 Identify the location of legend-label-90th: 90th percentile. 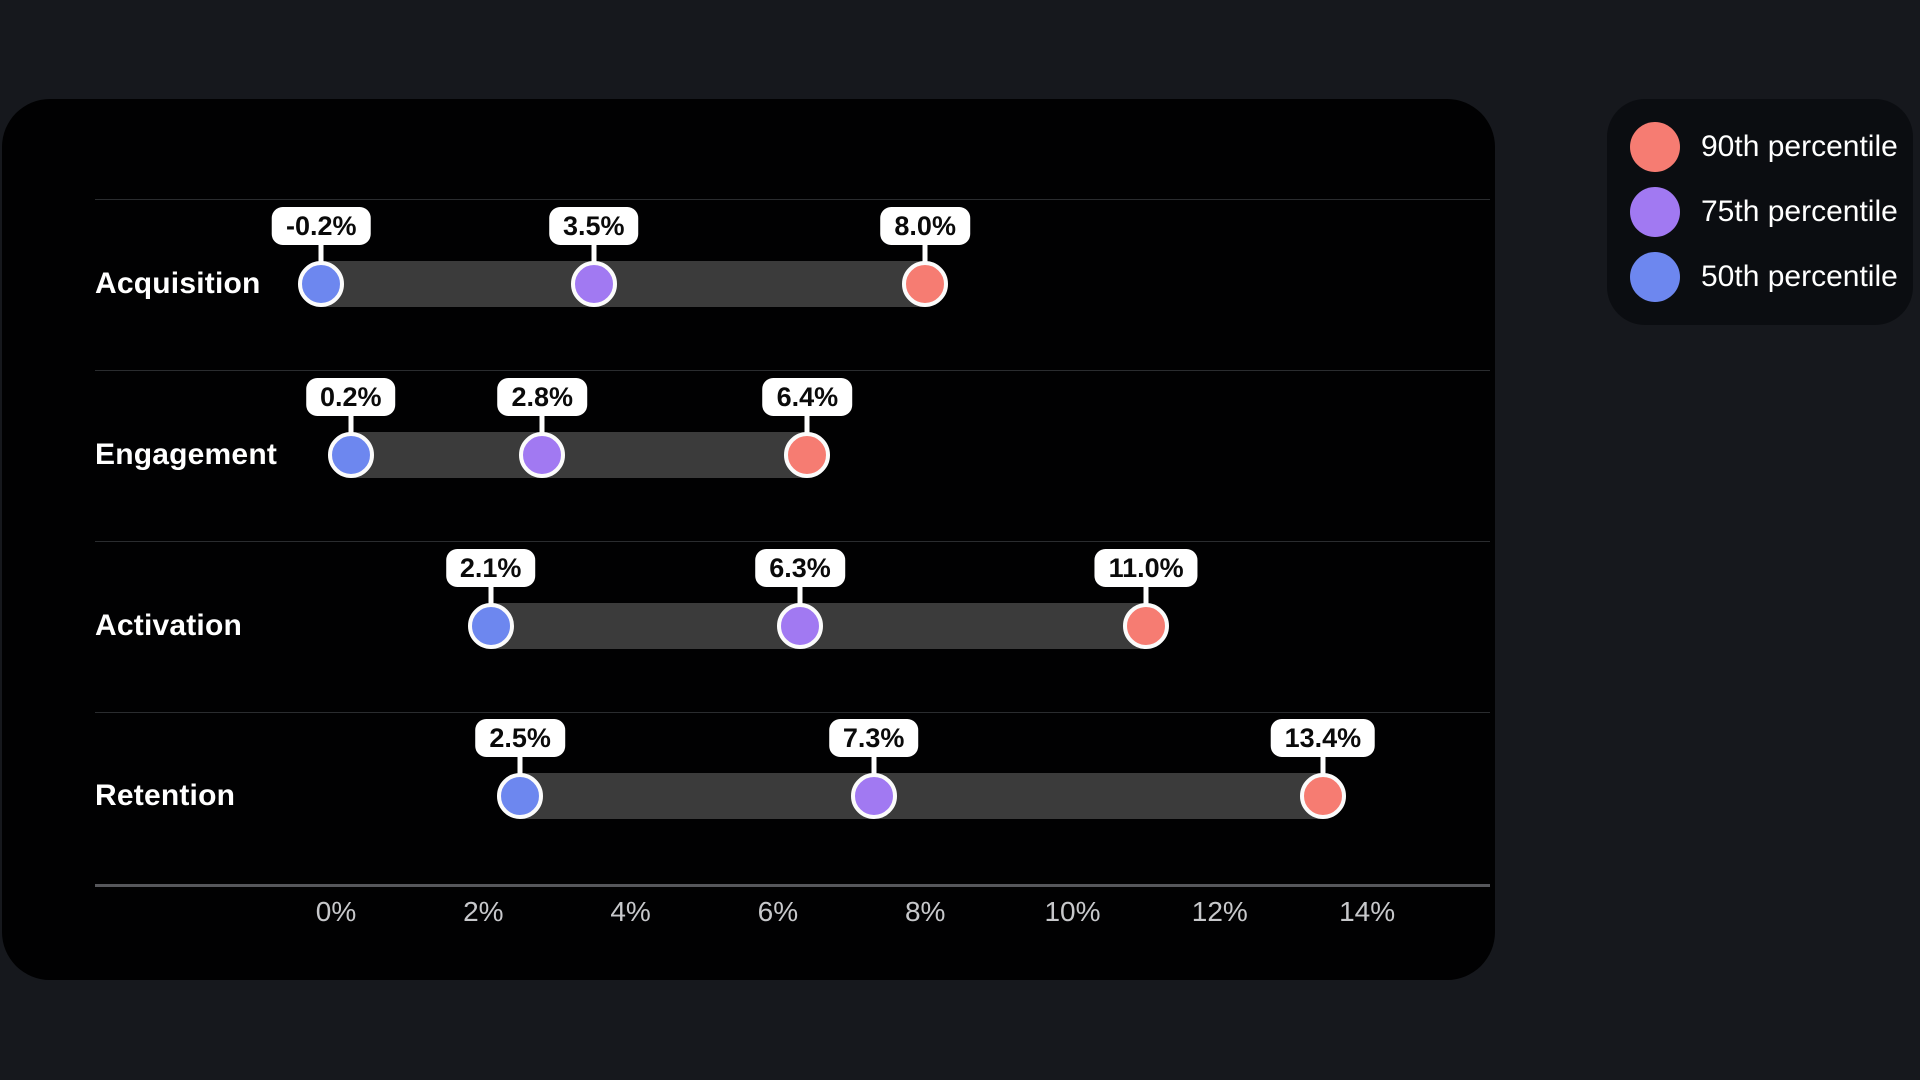
(1799, 146).